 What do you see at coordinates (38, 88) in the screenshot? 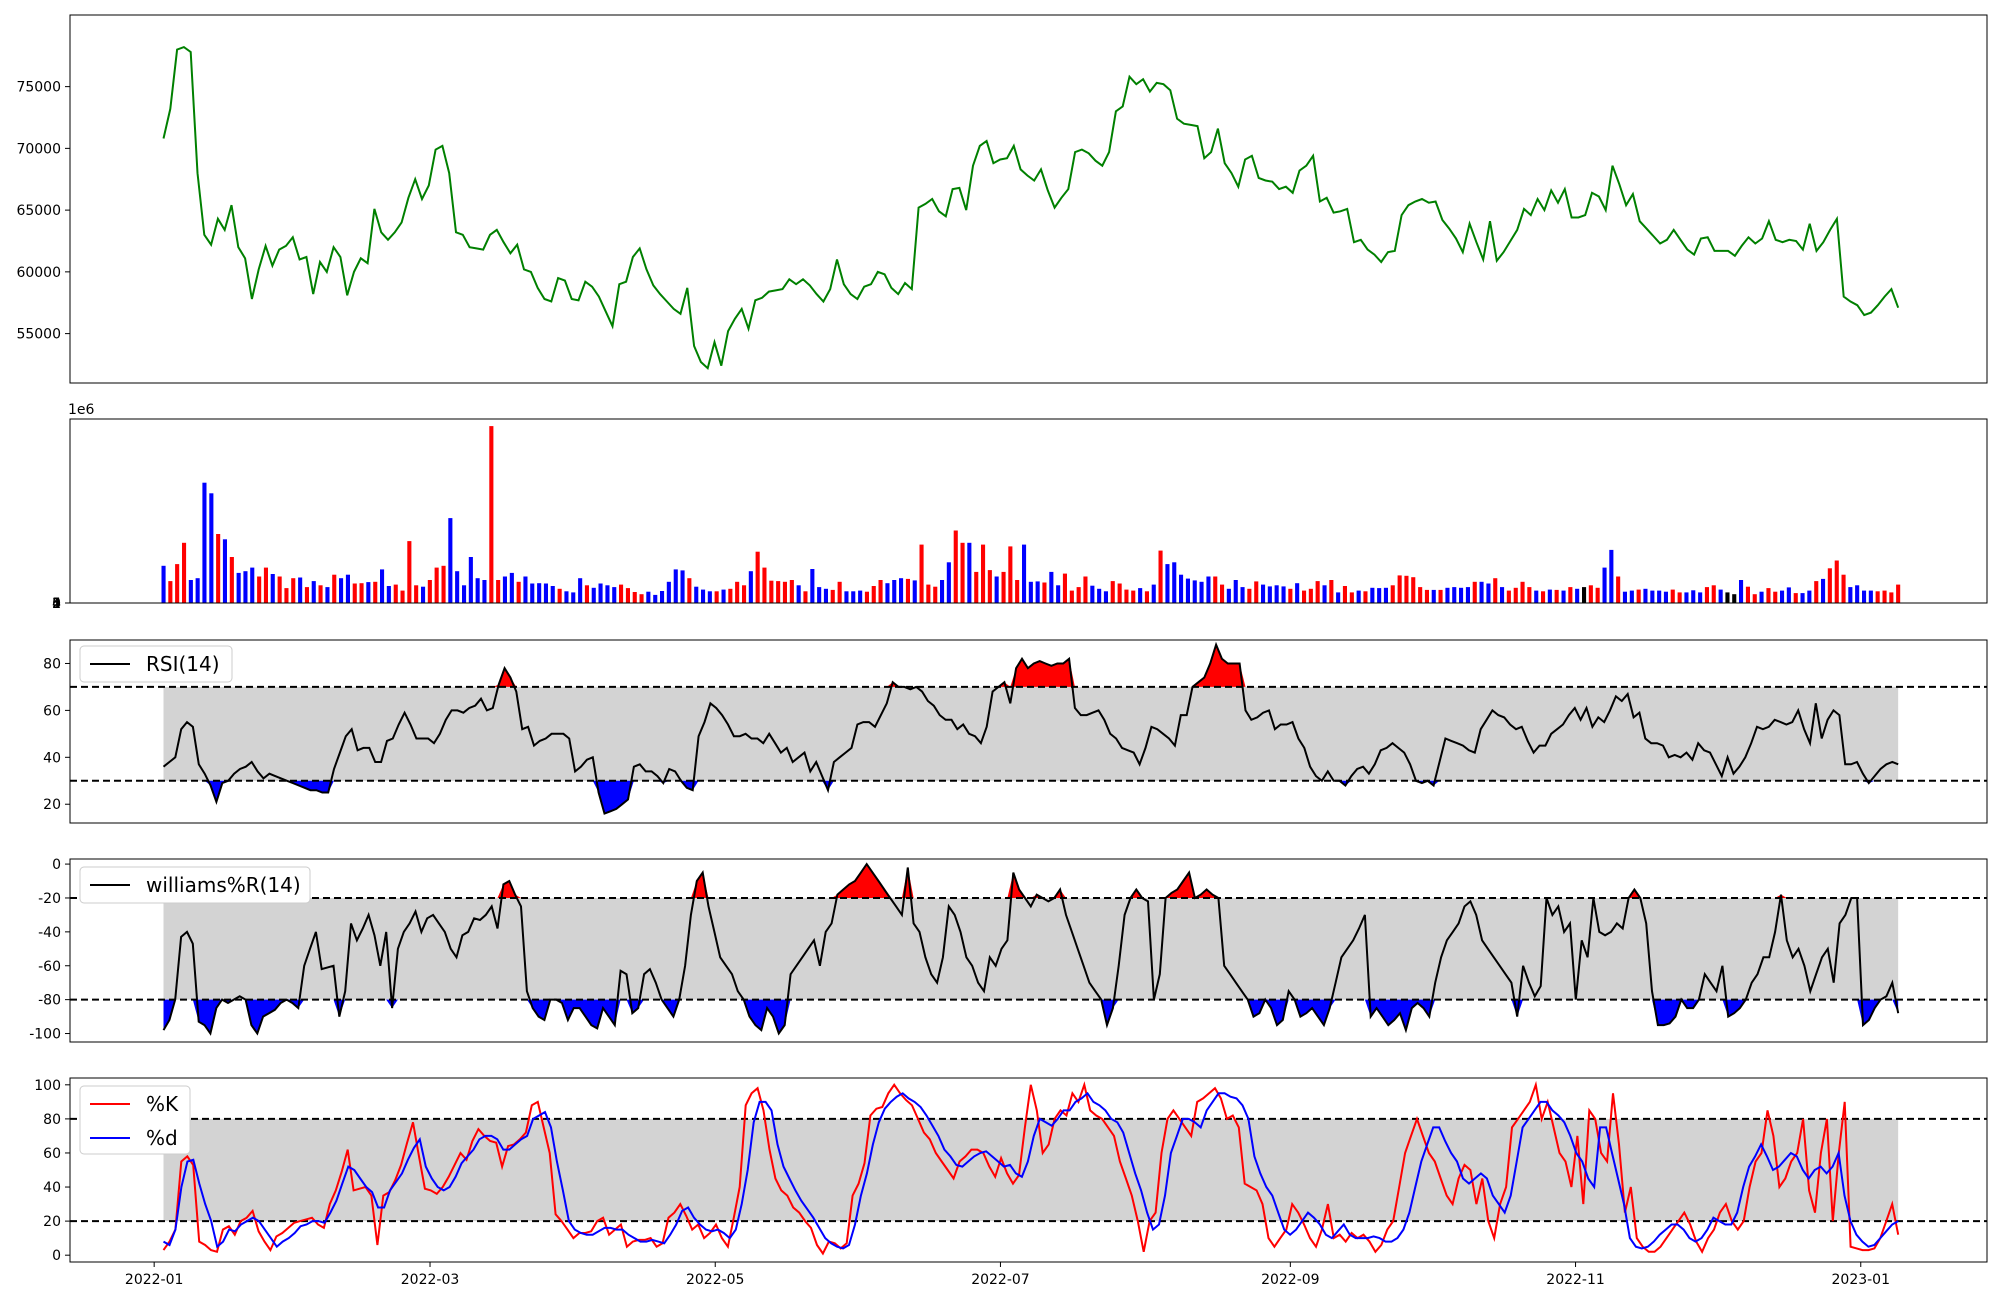
I see `price-ytick-label: 75000` at bounding box center [38, 88].